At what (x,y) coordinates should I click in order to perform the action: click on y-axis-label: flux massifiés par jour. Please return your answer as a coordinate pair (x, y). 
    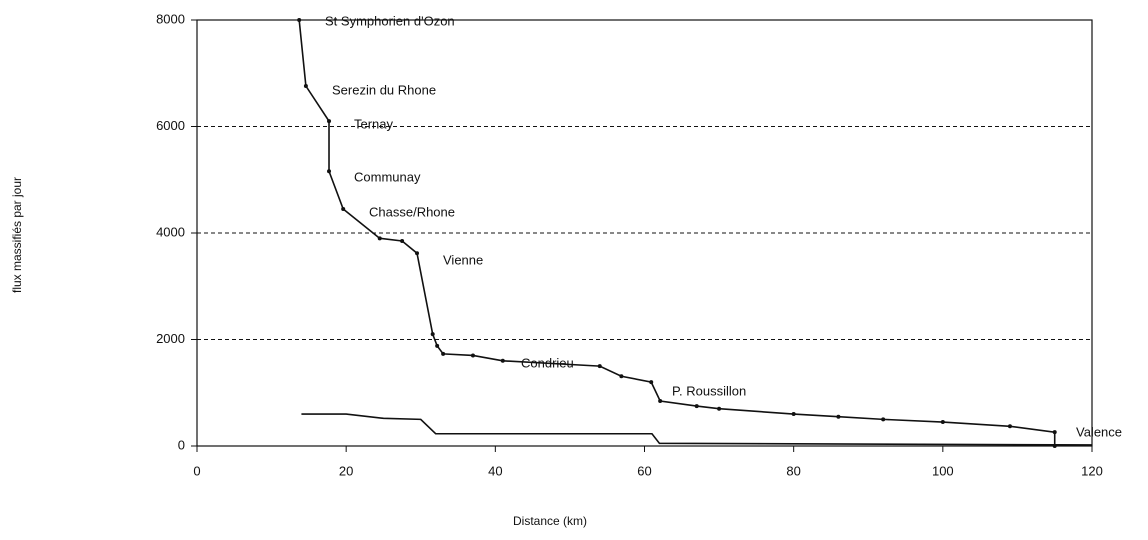
    Looking at the image, I should click on (17, 235).